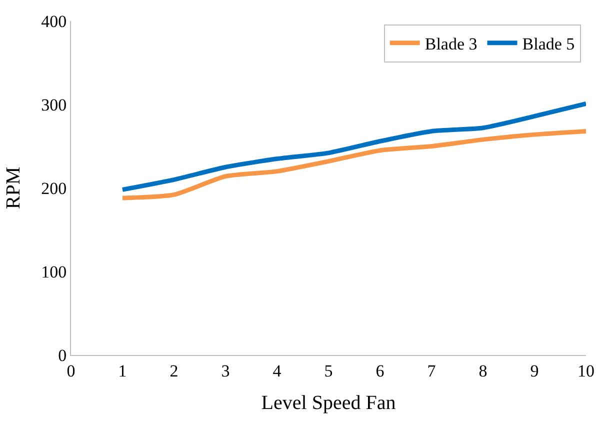 The image size is (614, 421). I want to click on x-tick-label: 8, so click(483, 370).